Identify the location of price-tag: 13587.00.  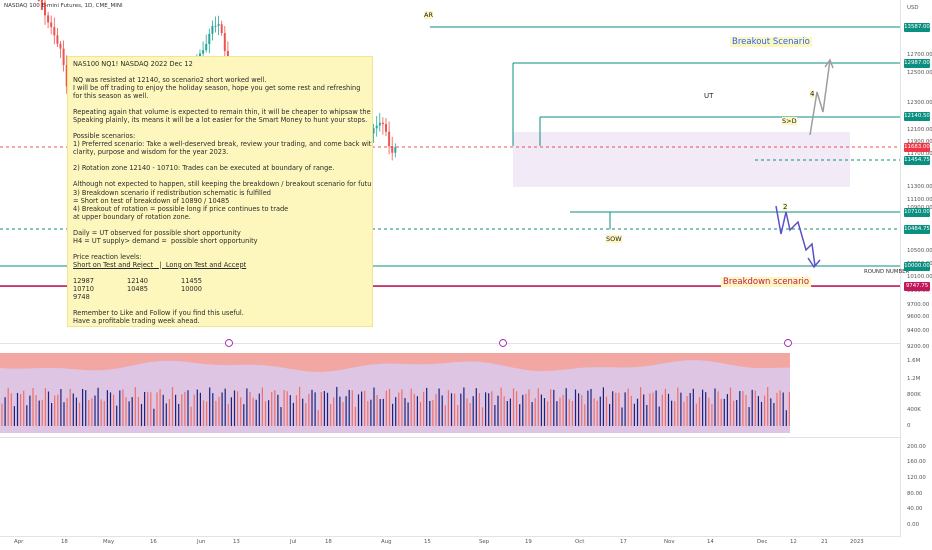
(917, 27).